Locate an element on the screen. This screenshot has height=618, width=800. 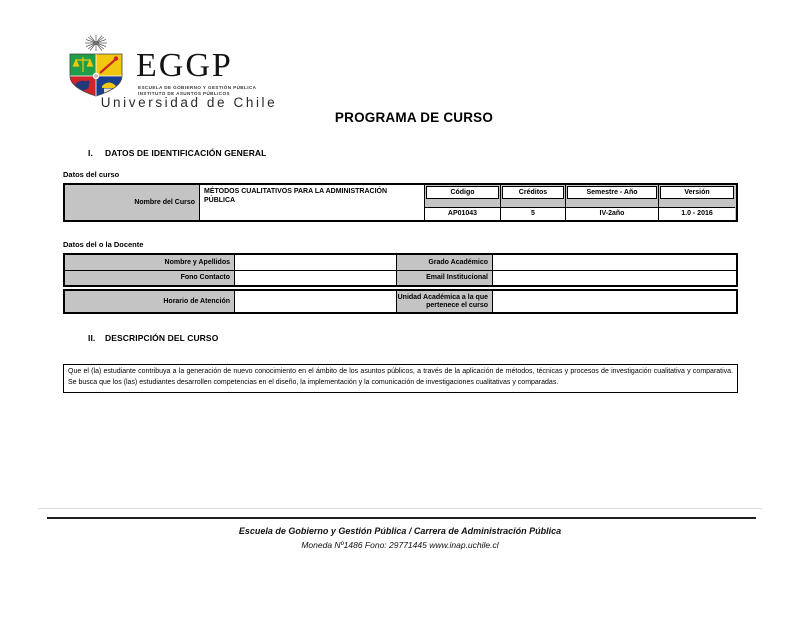
semestre-header: Semestre - Año is located at coordinates (612, 192).